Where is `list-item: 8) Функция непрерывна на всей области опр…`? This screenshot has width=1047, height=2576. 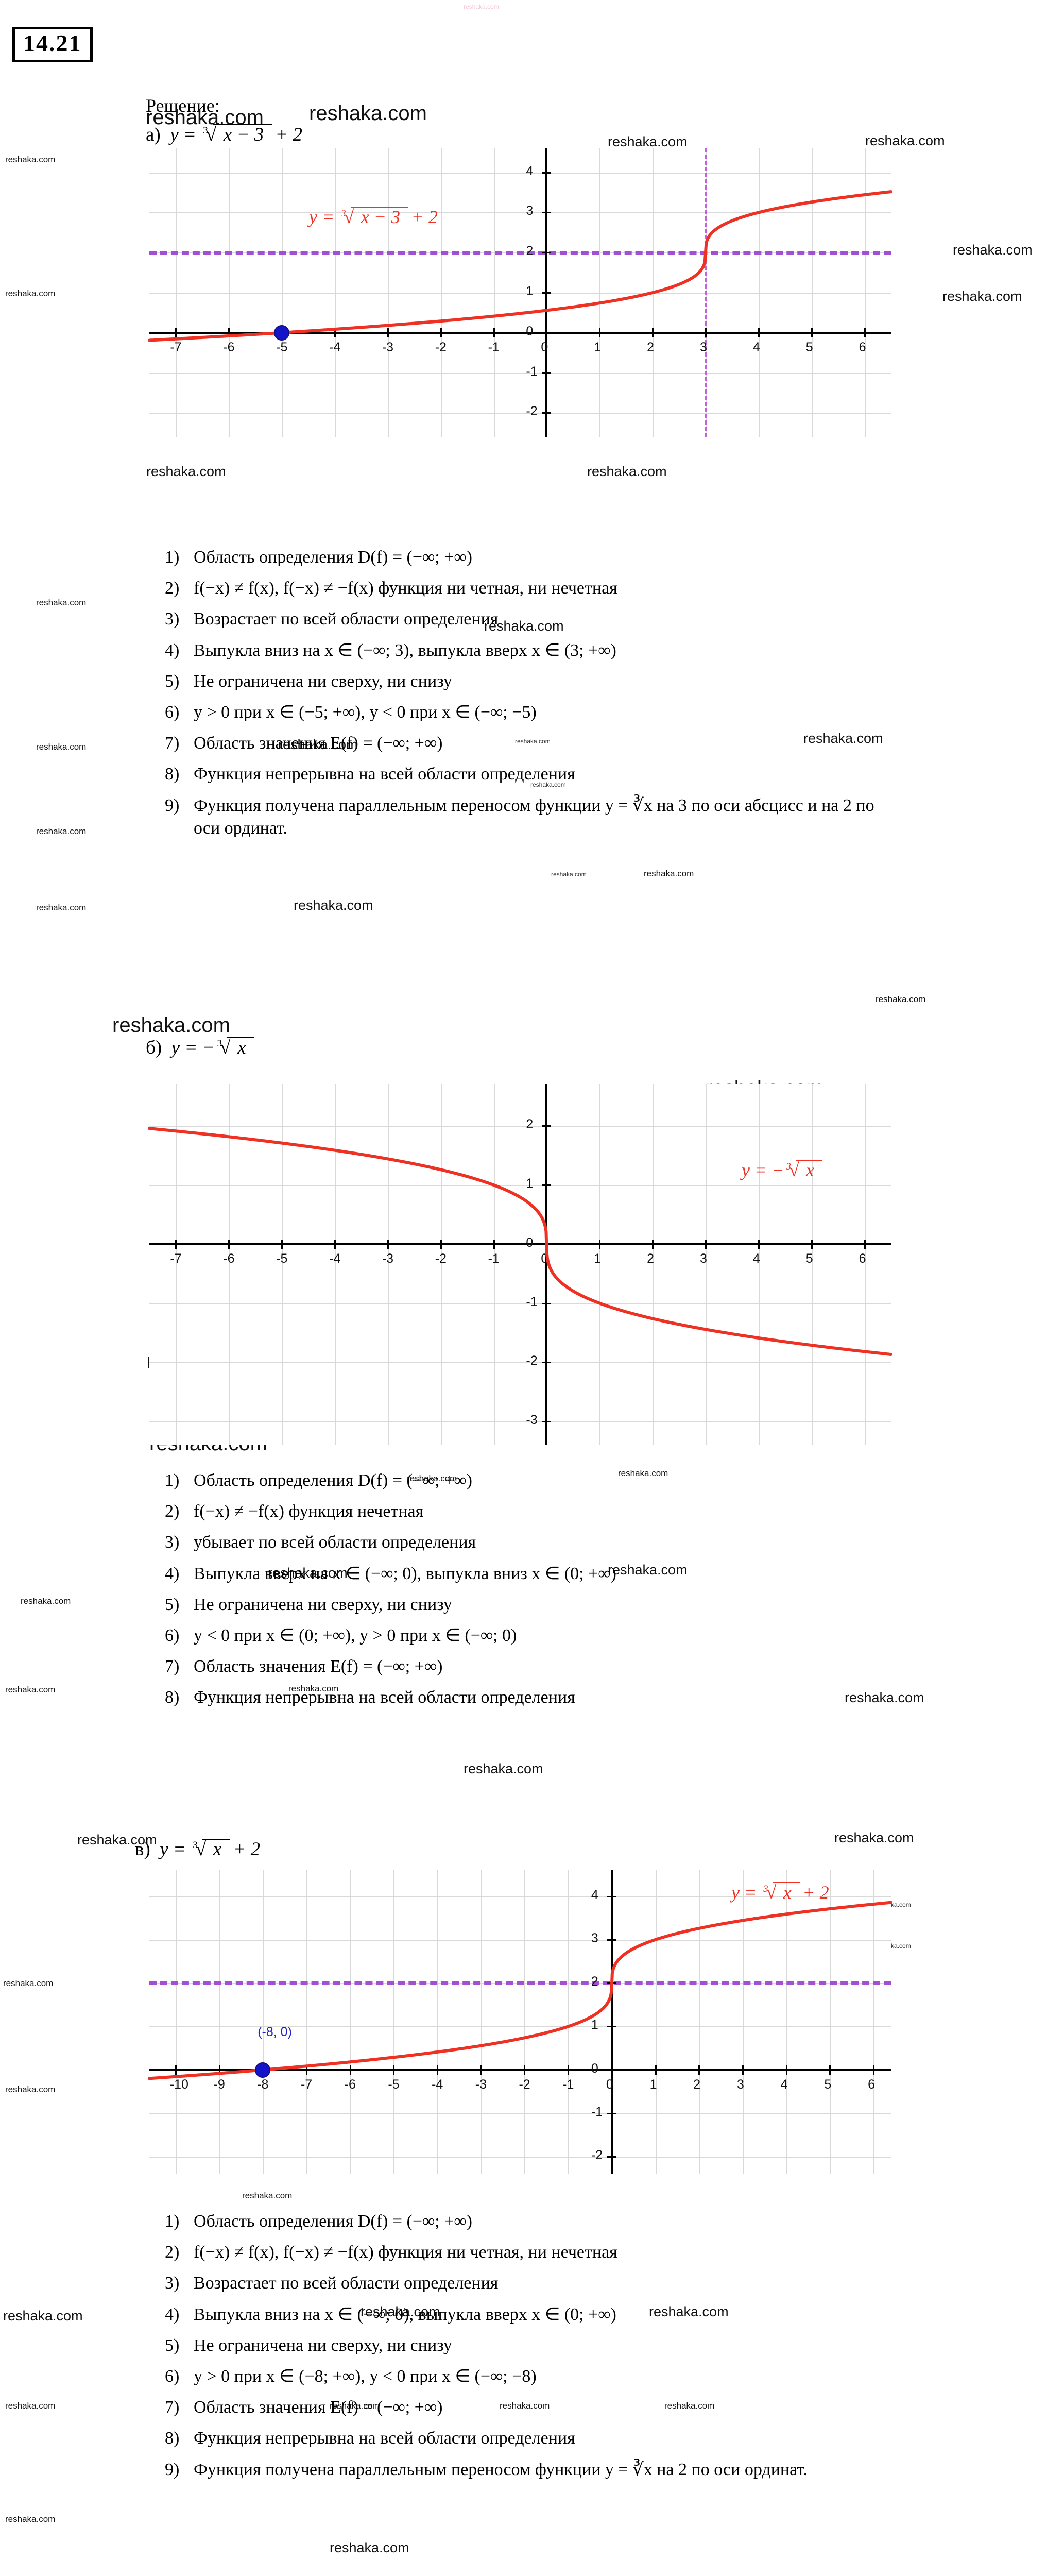
list-item: 8) Функция непрерывна на всей области опр… is located at coordinates (370, 774).